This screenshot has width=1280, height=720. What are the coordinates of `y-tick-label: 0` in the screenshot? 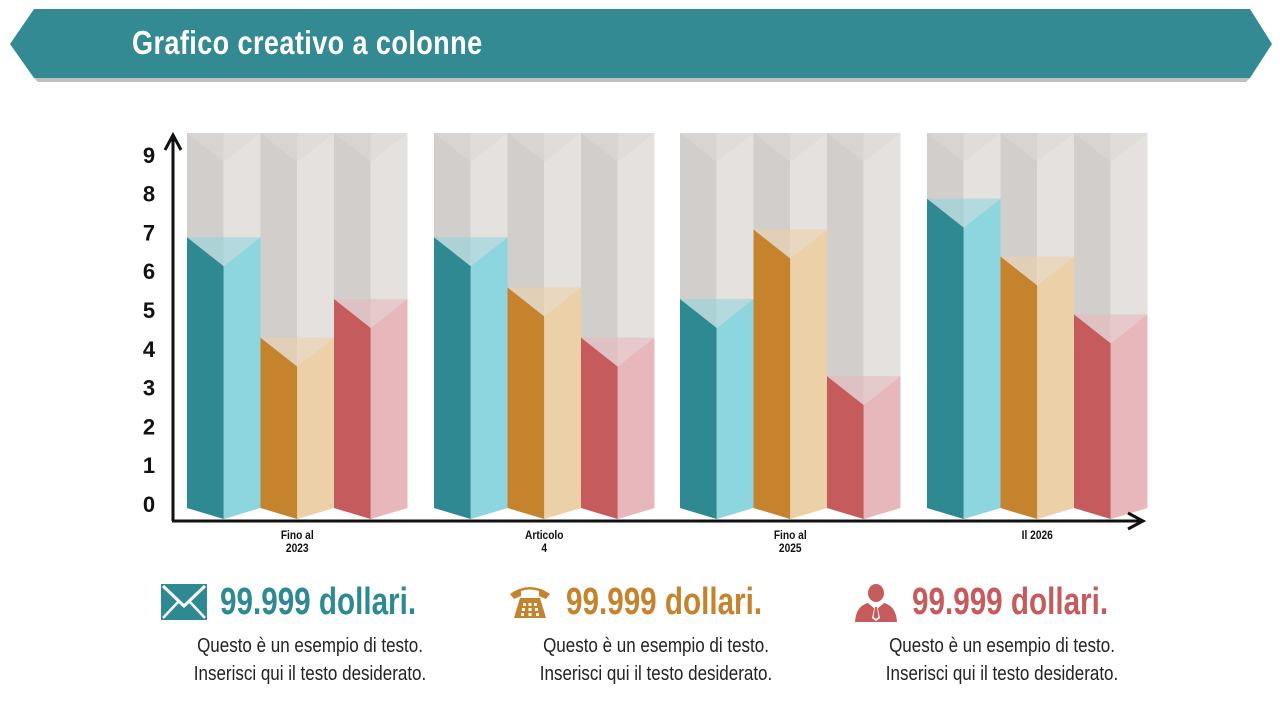 It's located at (149, 504).